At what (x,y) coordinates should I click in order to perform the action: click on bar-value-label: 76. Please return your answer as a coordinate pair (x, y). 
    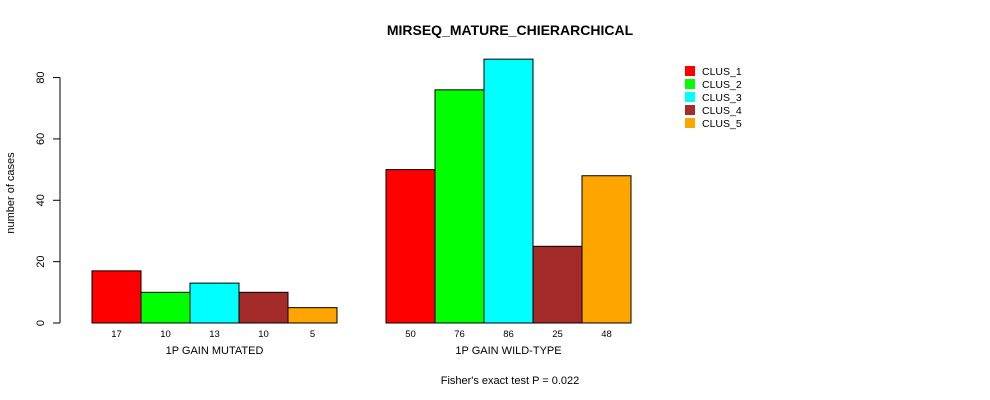
    Looking at the image, I should click on (459, 334).